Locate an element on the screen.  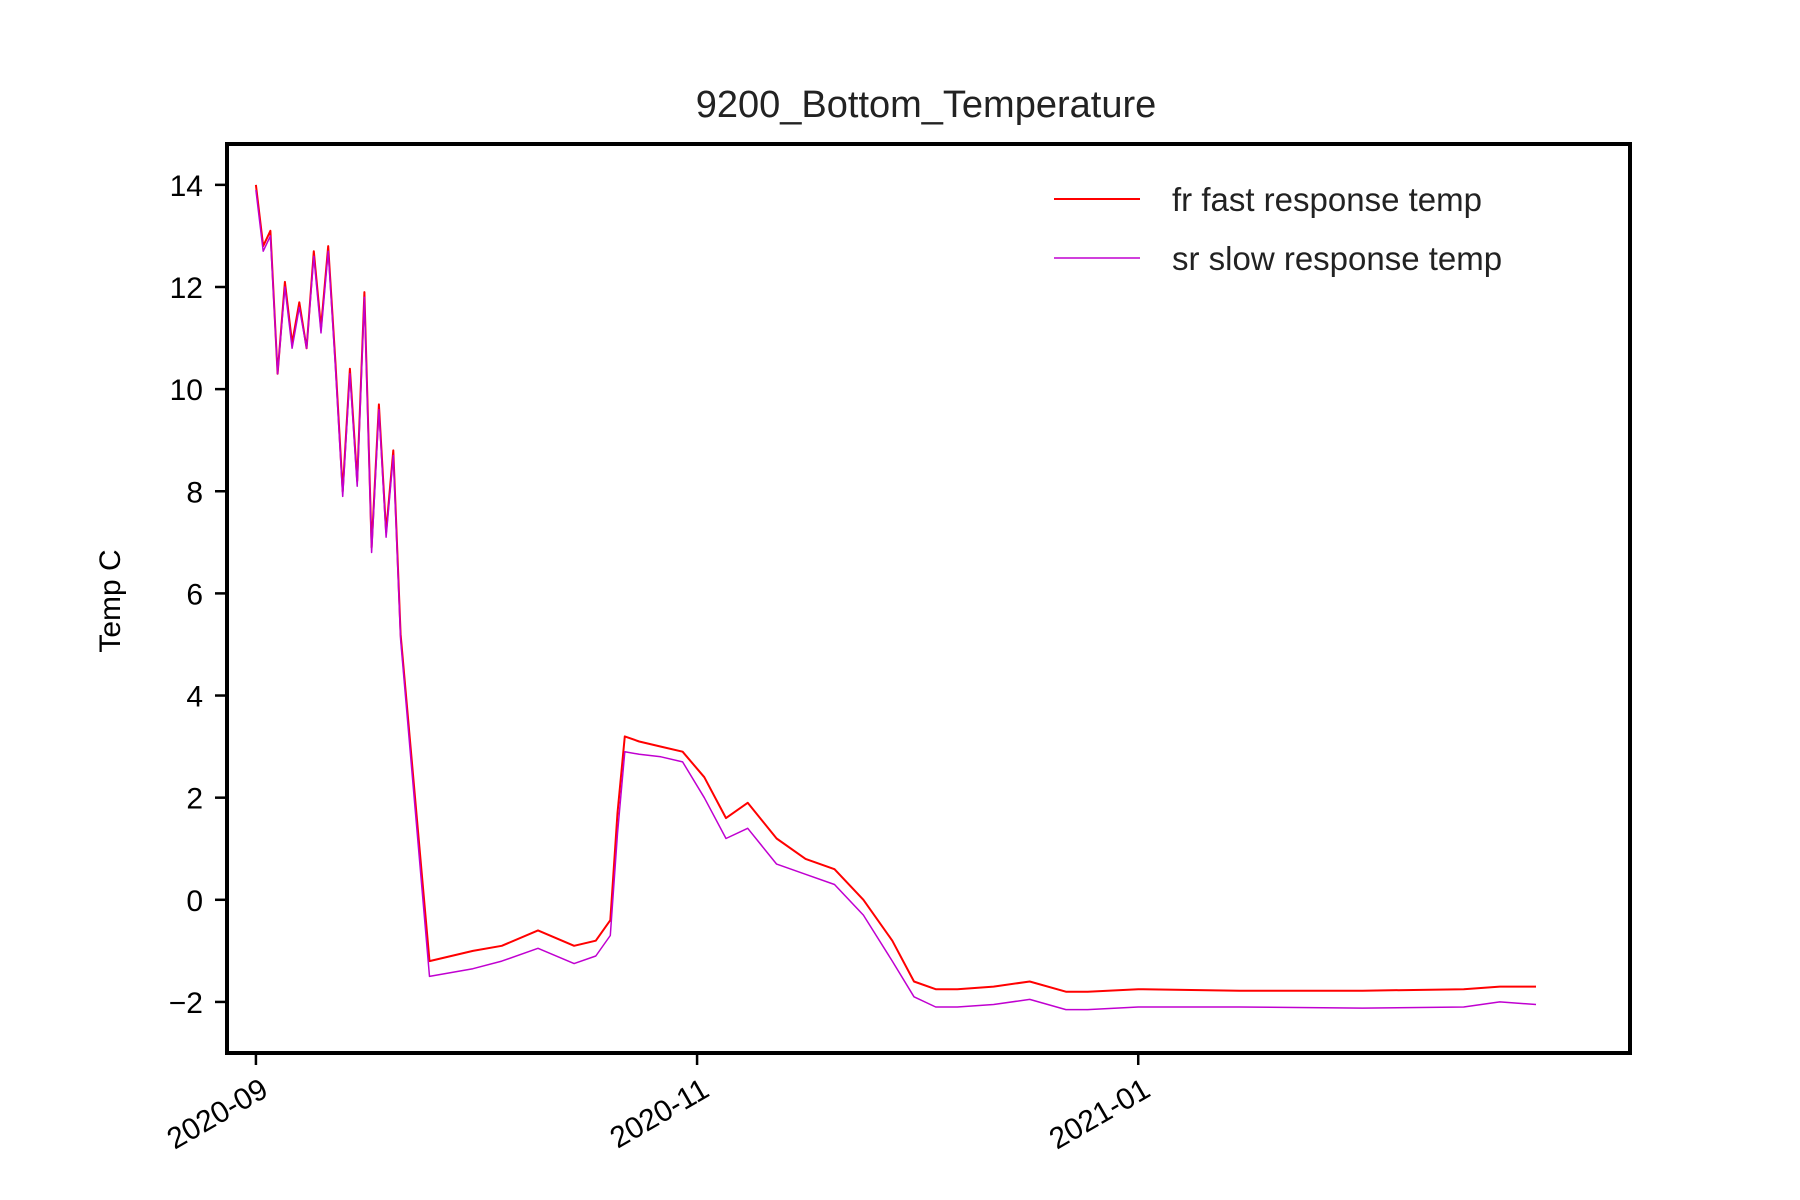
legend-label-fast: fr fast response temp is located at coordinates (1327, 199).